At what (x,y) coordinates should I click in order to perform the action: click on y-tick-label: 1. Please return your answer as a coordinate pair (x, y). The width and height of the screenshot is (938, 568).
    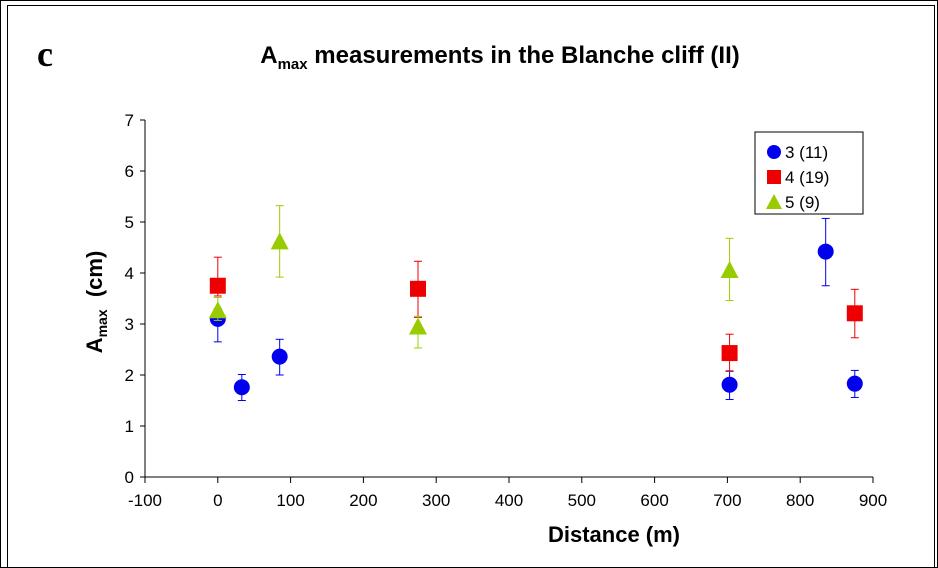
    Looking at the image, I should click on (129, 426).